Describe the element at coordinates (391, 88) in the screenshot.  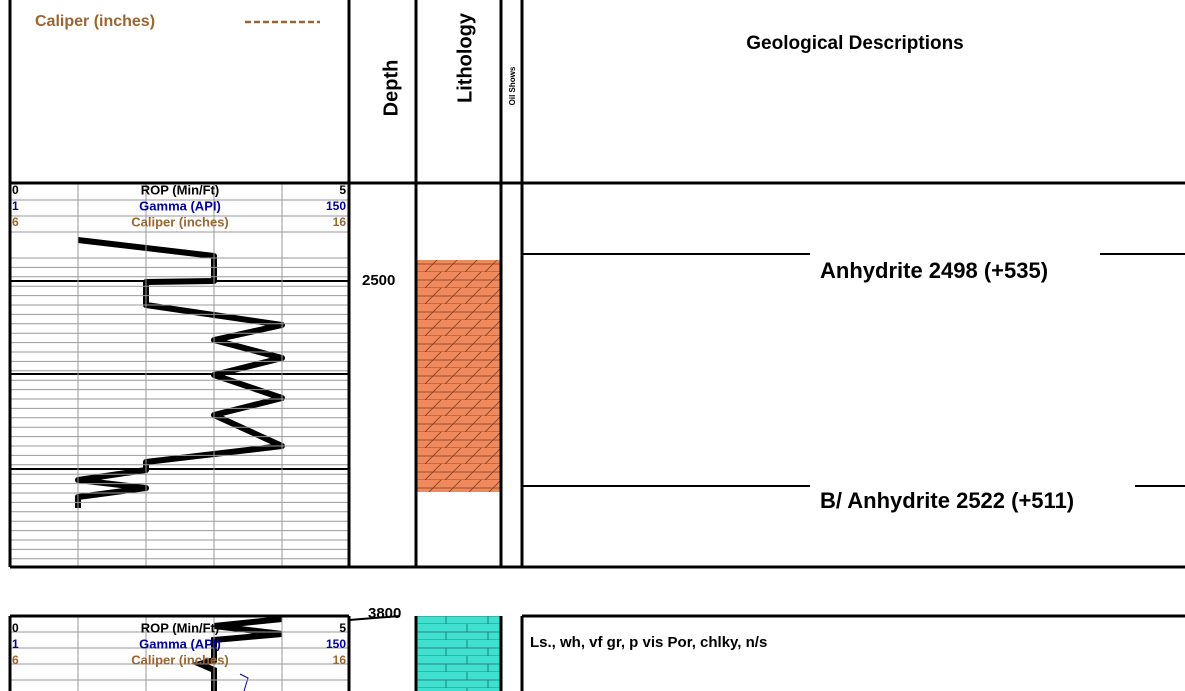
I see `column-header: Depth` at that location.